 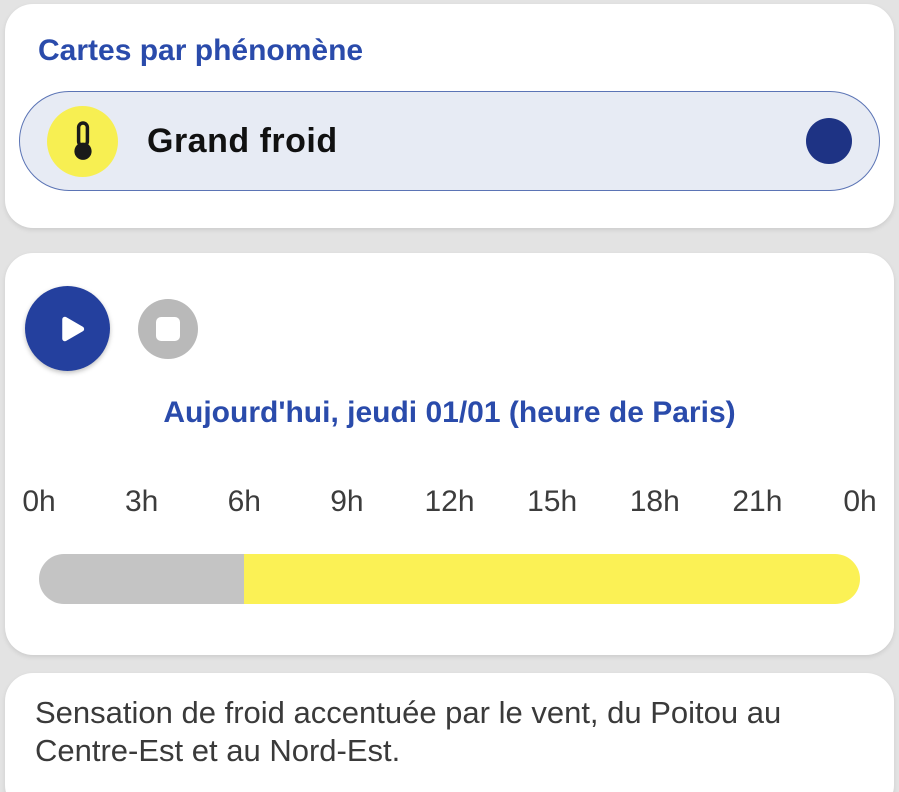 I want to click on play-button, so click(x=67, y=328).